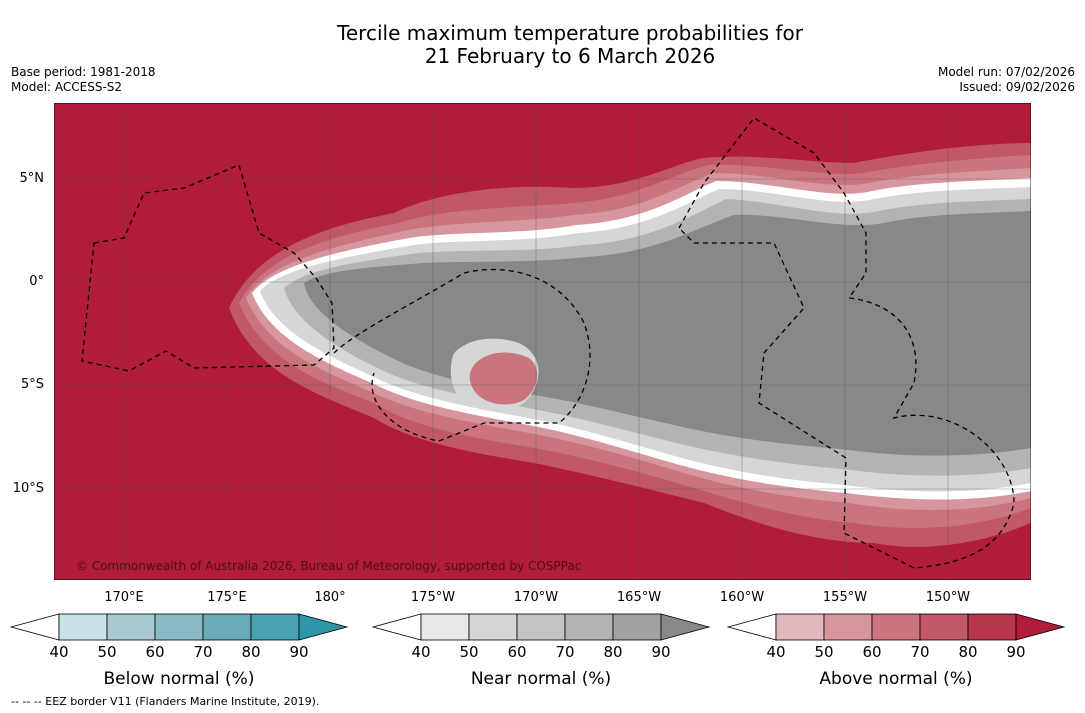  Describe the element at coordinates (613, 652) in the screenshot. I see `near-tick-80: 80` at that location.